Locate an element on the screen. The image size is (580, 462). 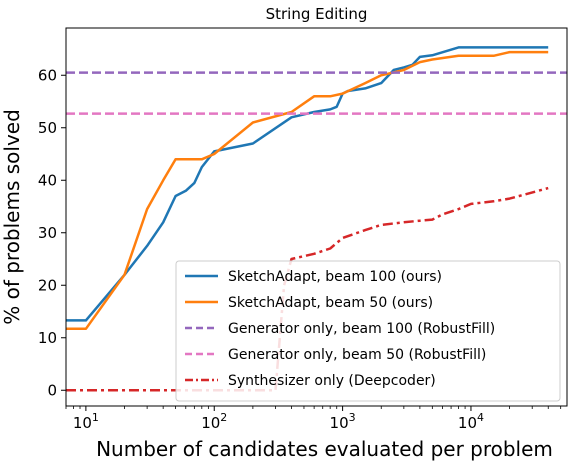
chart-title: String Editing is located at coordinates (317, 14).